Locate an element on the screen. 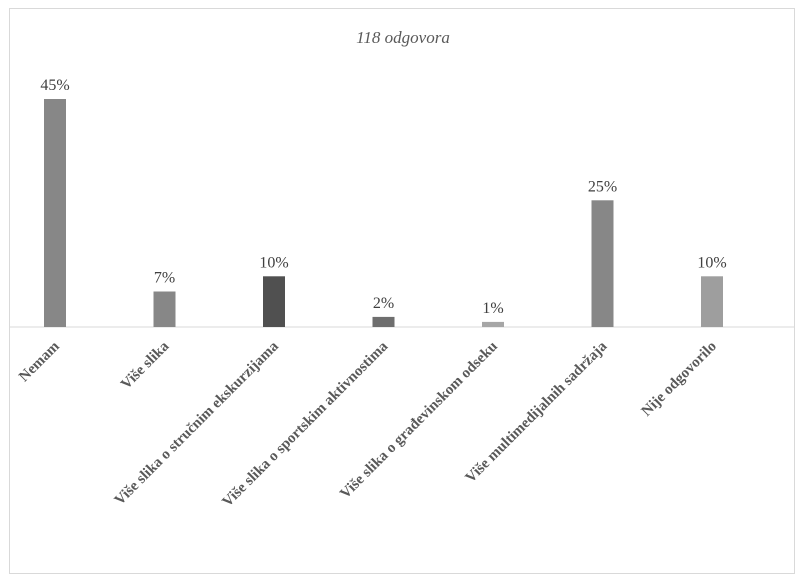 The image size is (806, 581). value-label-1: 45% is located at coordinates (54, 85).